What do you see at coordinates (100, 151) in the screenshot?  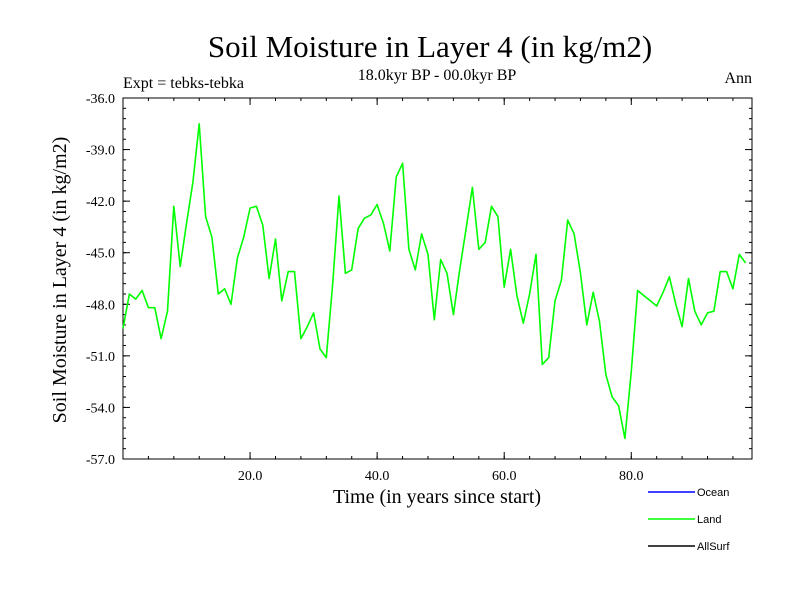 I see `y-tick-label: -39.0` at bounding box center [100, 151].